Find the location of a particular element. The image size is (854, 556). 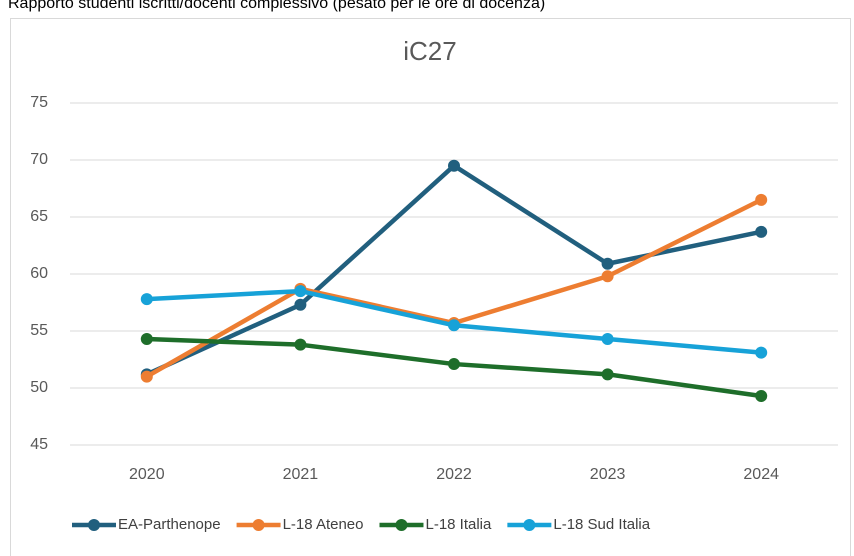

legend-label: L-18 Italia is located at coordinates (458, 524).